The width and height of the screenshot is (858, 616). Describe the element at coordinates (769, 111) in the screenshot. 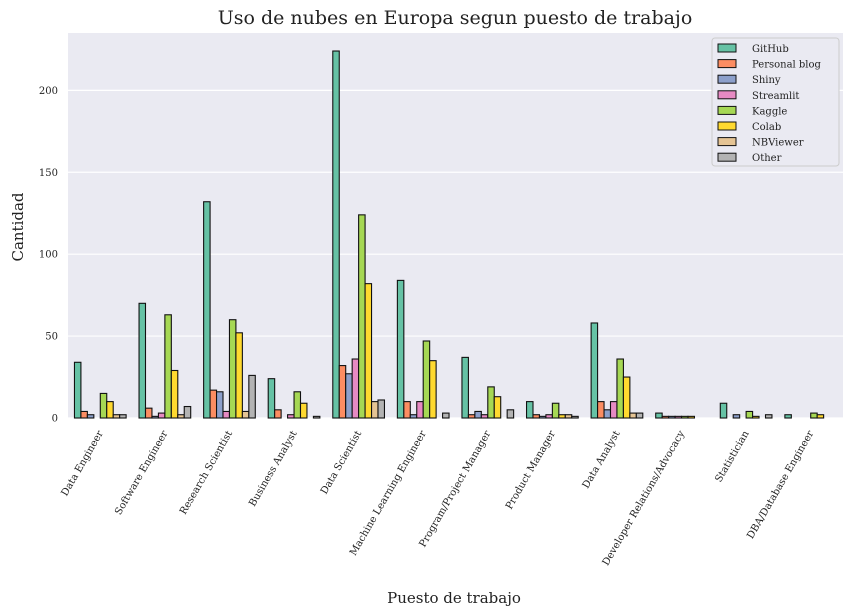

I see `legend-label: Kaggle` at that location.